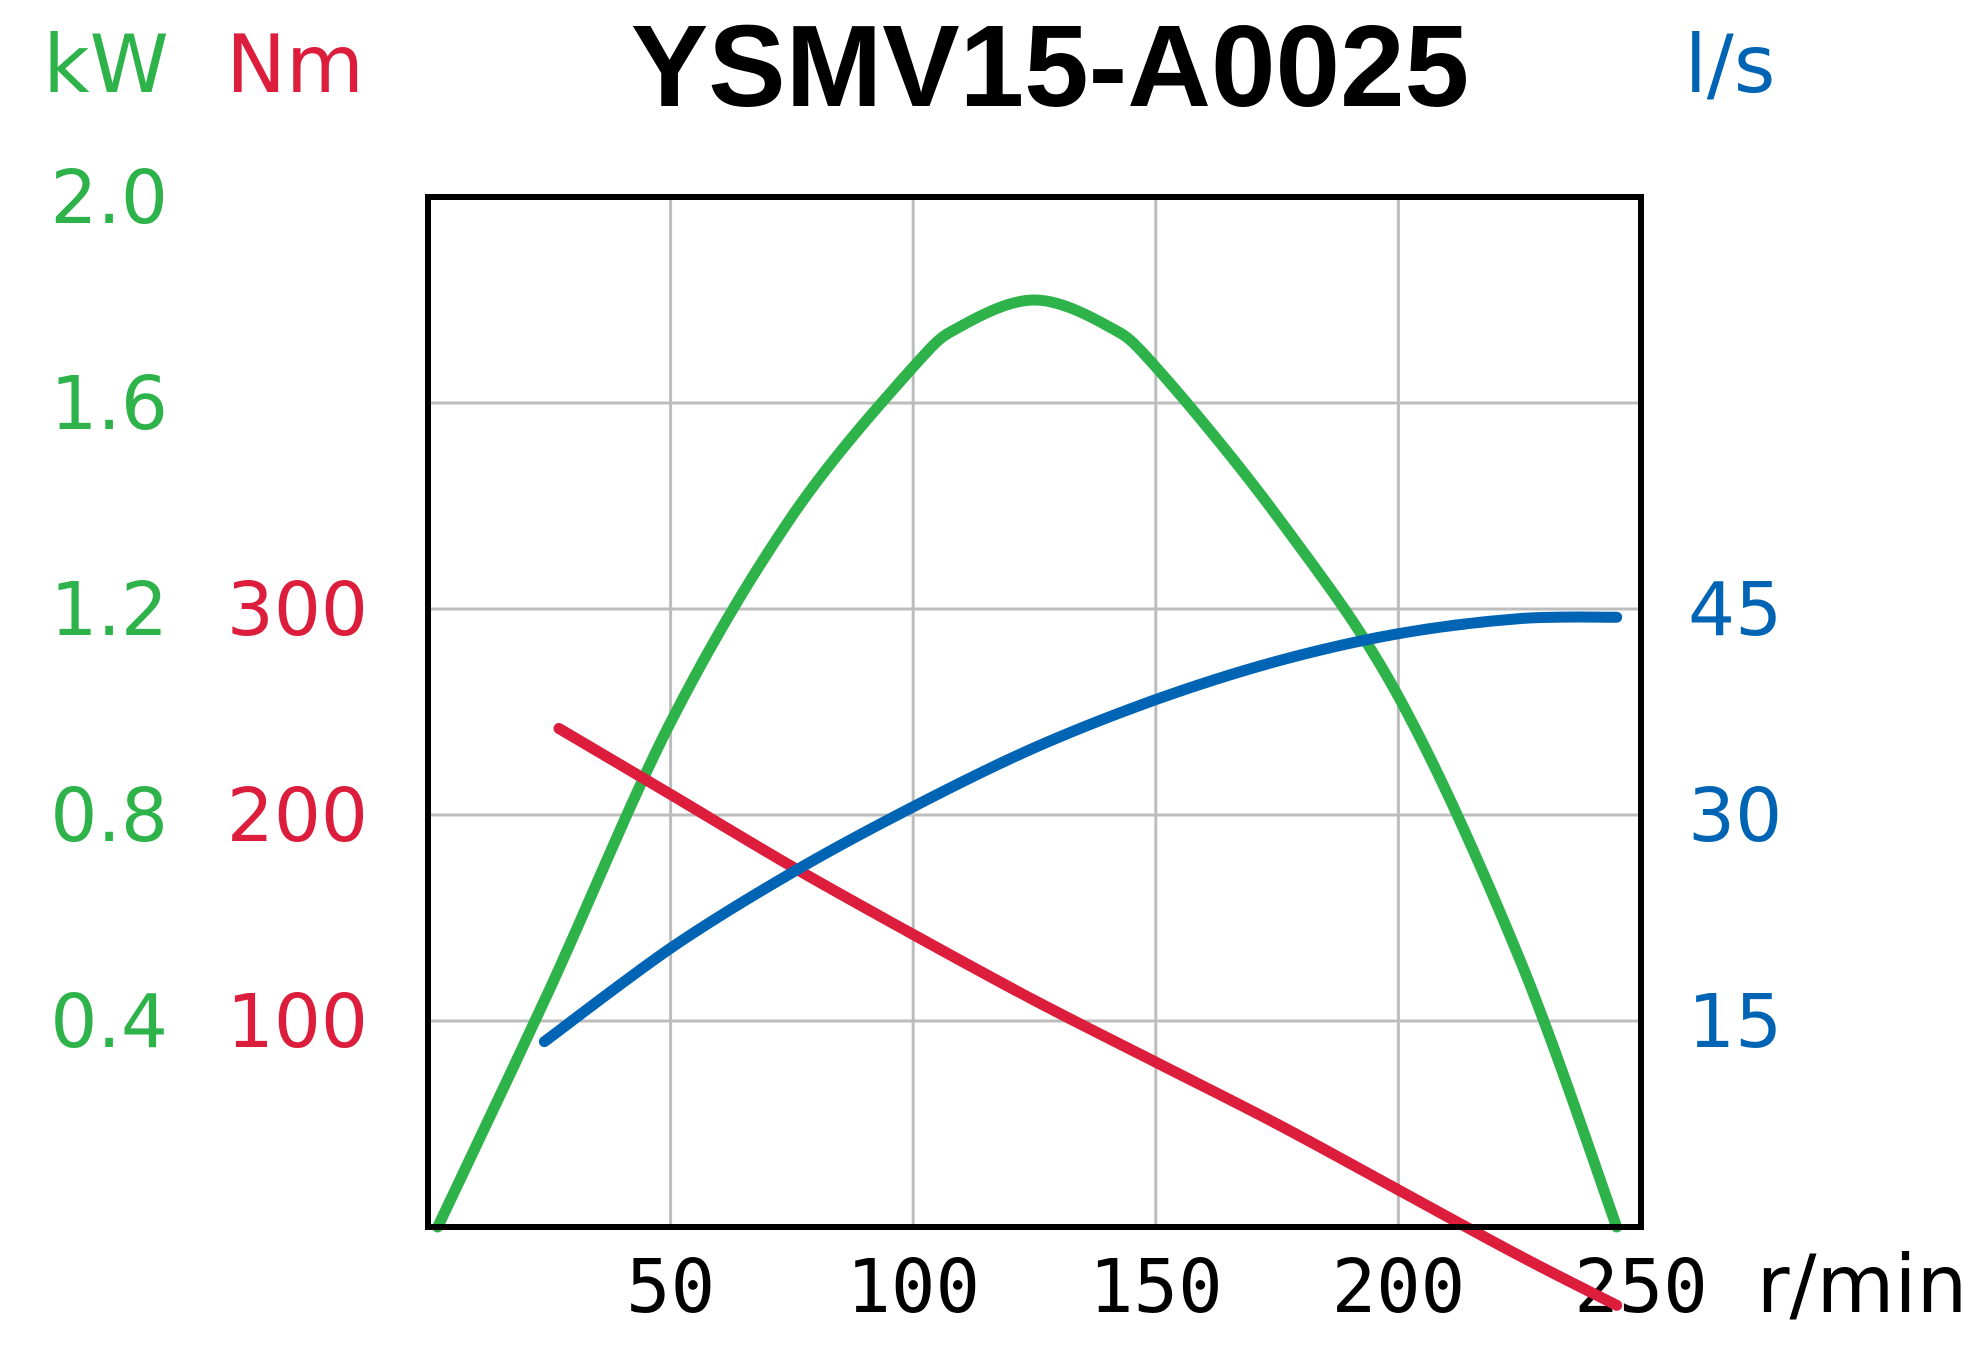  I want to click on power-tick-label: 2.0, so click(109, 198).